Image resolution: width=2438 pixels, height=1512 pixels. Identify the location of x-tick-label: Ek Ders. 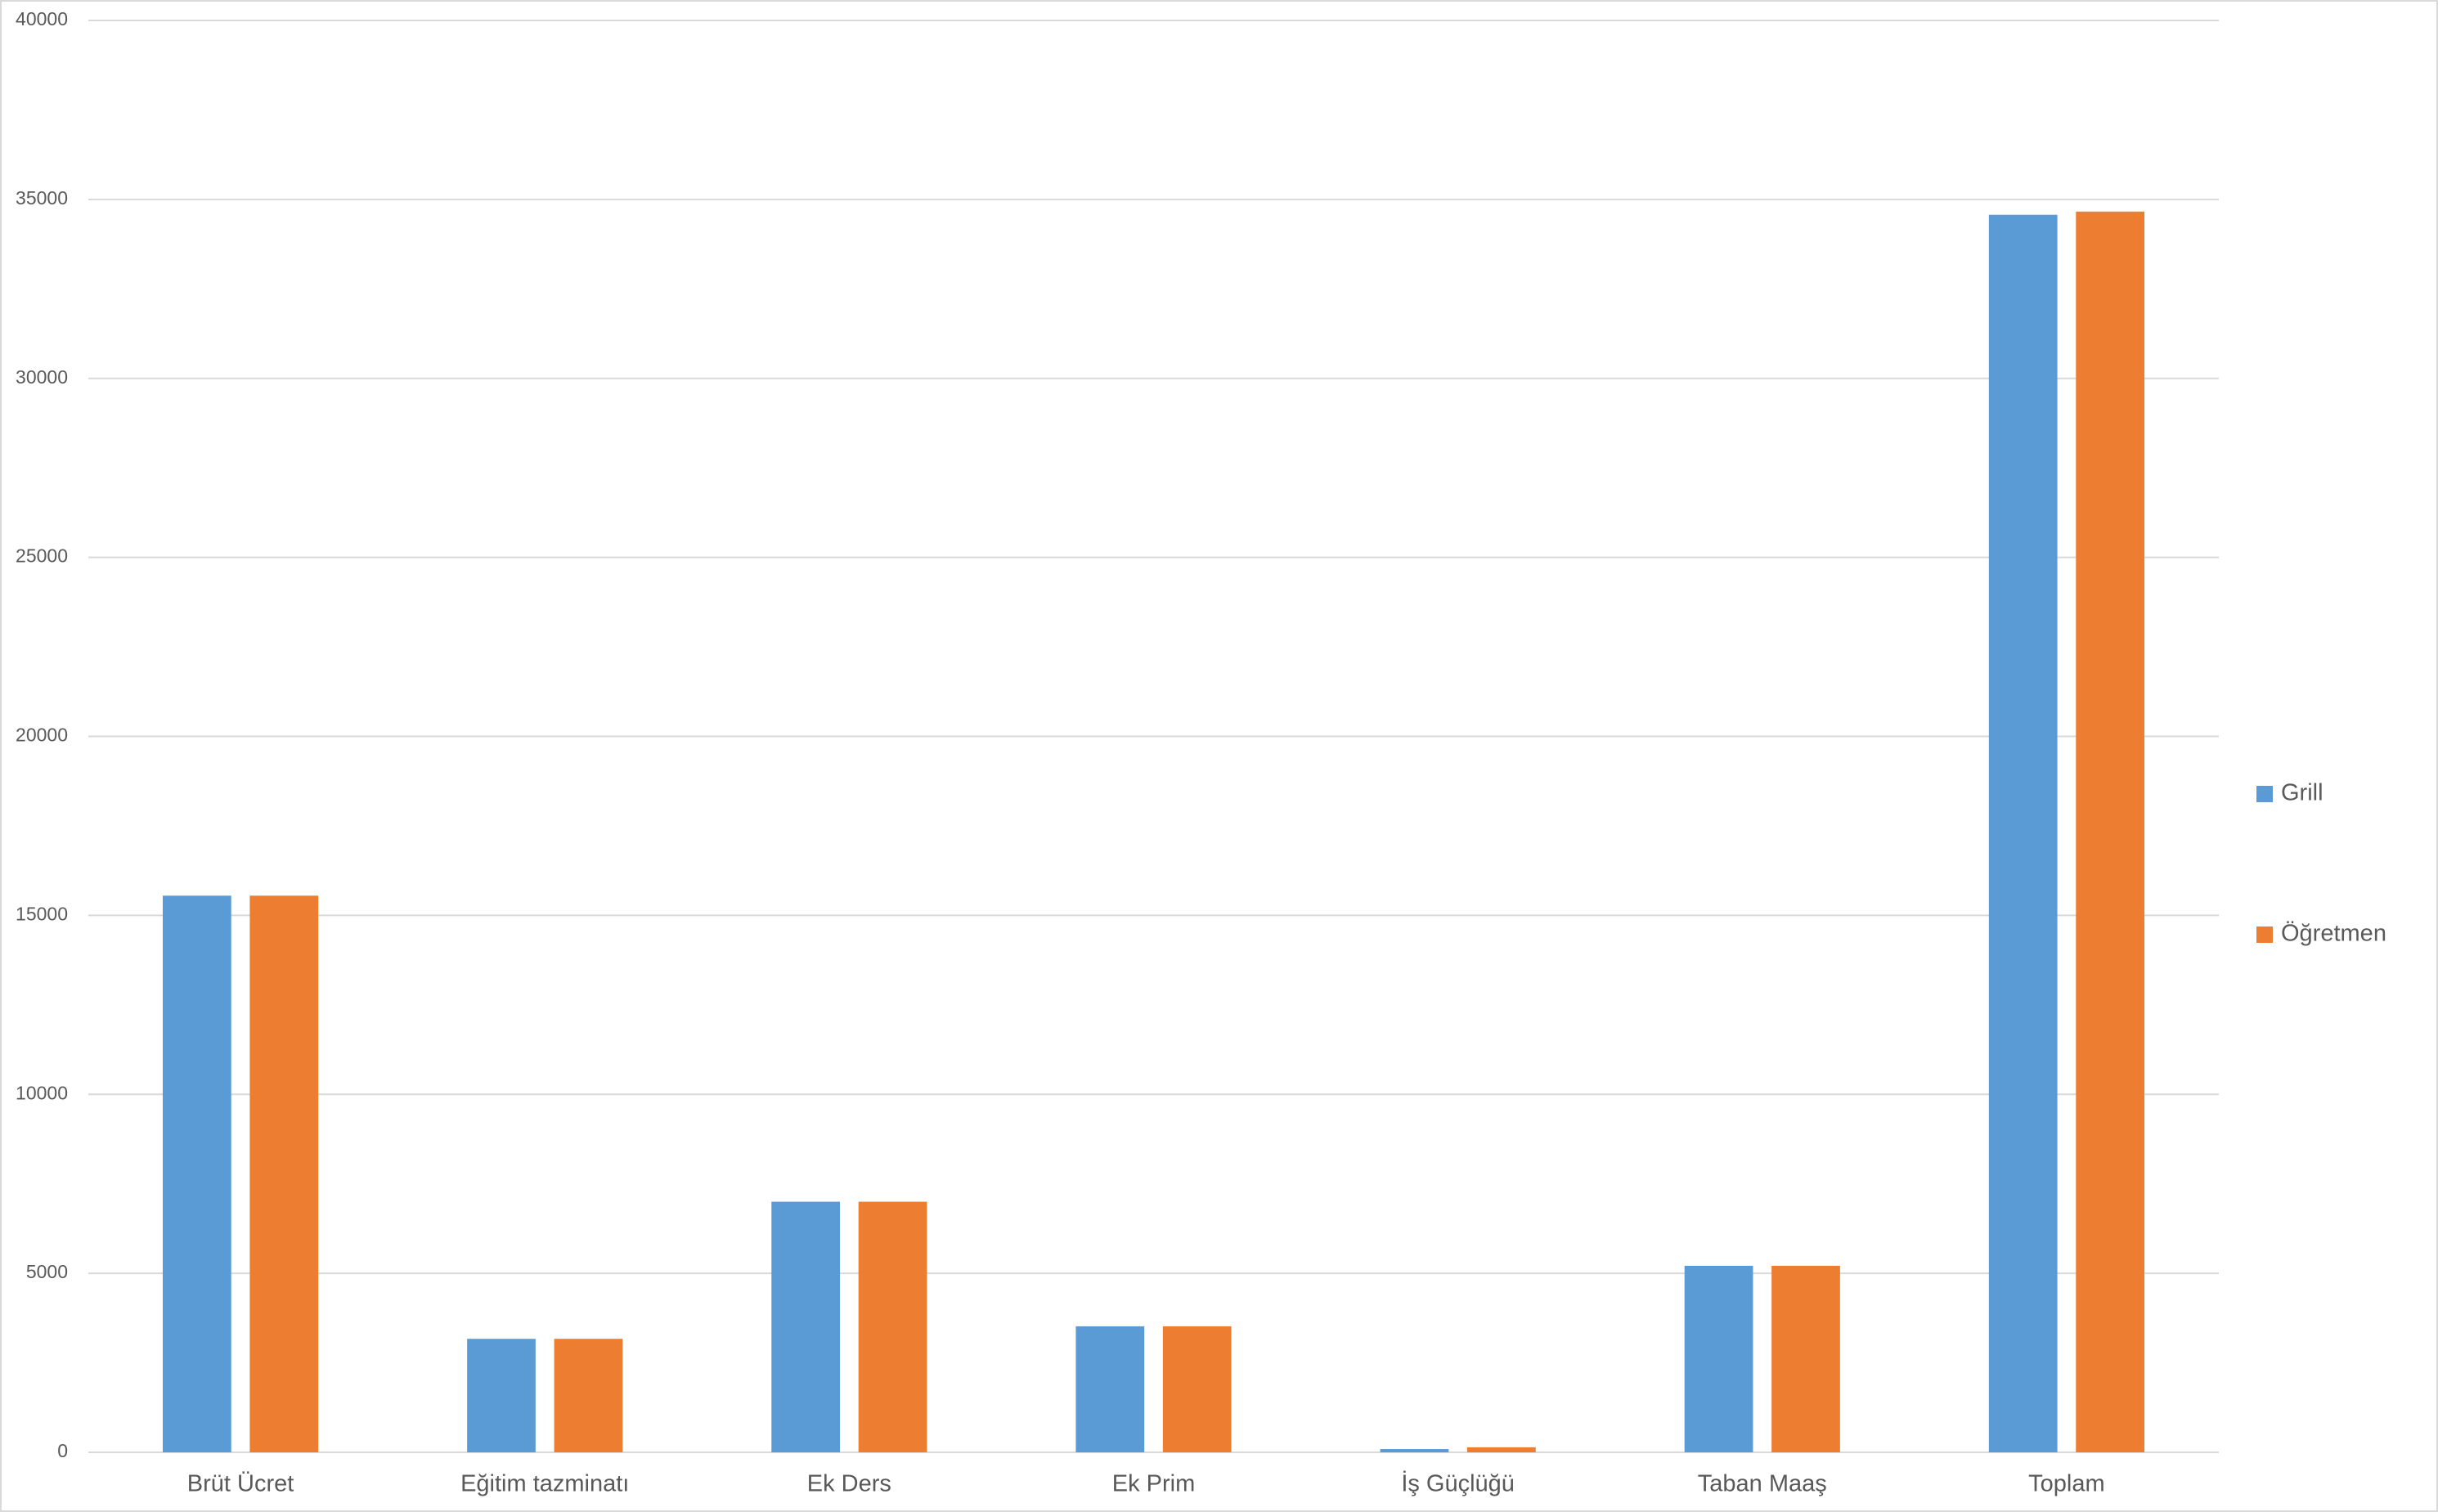
(849, 1484).